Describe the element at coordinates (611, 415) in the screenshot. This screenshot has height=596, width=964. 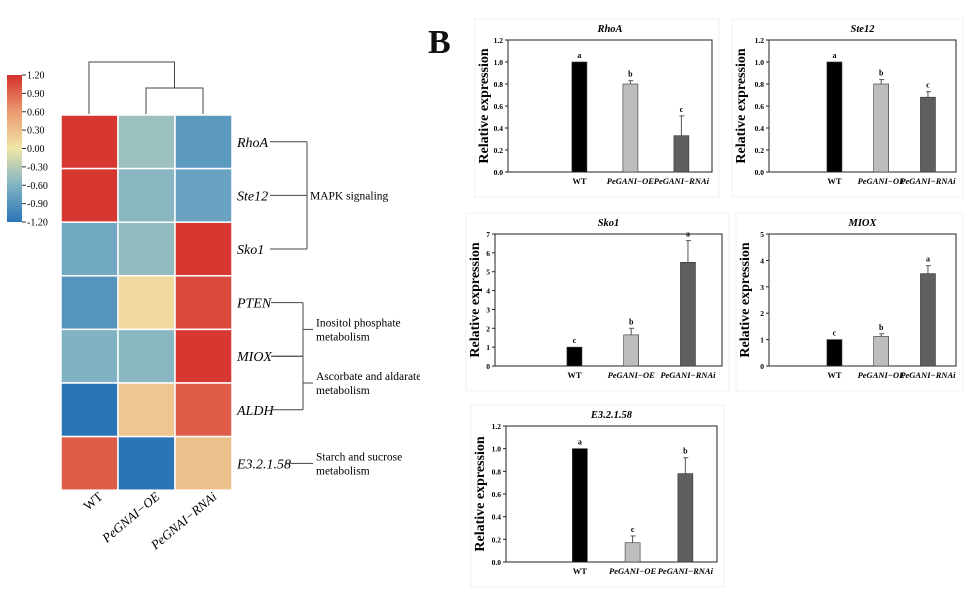
I see `chart-title: E3.2.1.58` at that location.